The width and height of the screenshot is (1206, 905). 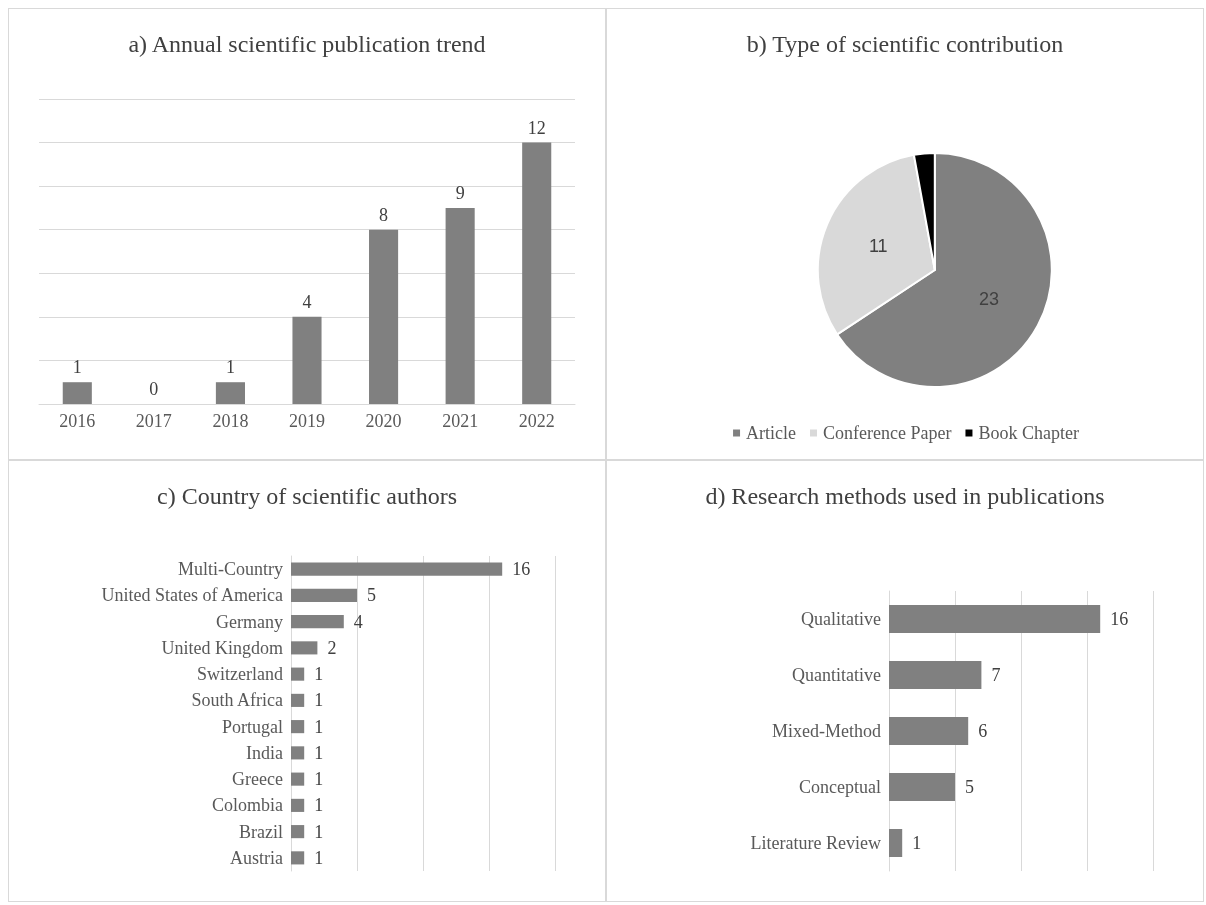 What do you see at coordinates (192, 595) in the screenshot?
I see `y-tick-label: United States of America` at bounding box center [192, 595].